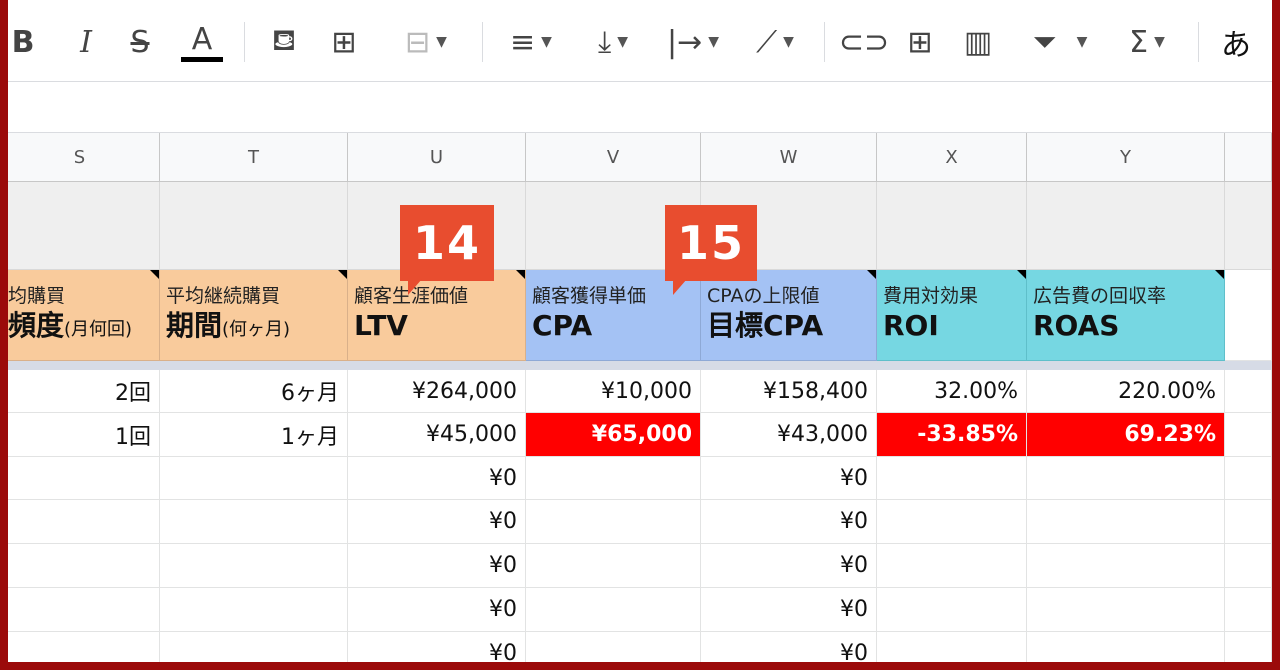 This screenshot has height=670, width=1280. Describe the element at coordinates (775, 42) in the screenshot. I see `text-rotation-button: ⟋ ▼` at that location.